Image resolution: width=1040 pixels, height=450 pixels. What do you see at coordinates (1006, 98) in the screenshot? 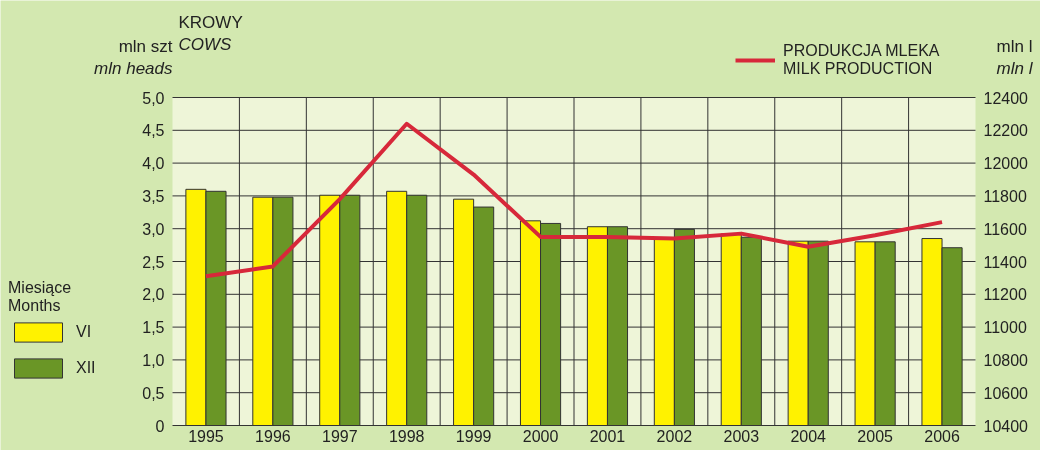
I see `y2-tick-label: 12400` at bounding box center [1006, 98].